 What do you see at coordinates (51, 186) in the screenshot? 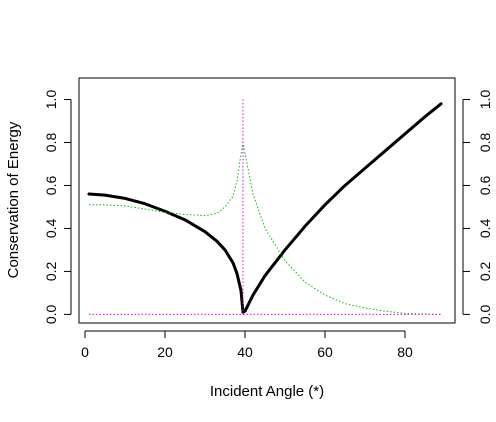
I see `y-tick-label: 0.6` at bounding box center [51, 186].